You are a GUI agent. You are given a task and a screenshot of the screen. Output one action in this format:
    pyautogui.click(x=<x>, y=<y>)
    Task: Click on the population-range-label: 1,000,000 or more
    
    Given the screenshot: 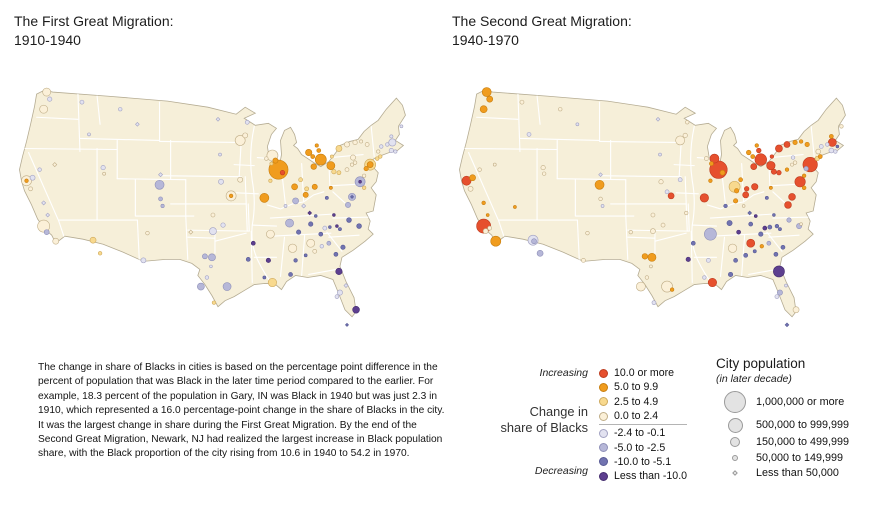 What is the action you would take?
    pyautogui.click(x=800, y=402)
    